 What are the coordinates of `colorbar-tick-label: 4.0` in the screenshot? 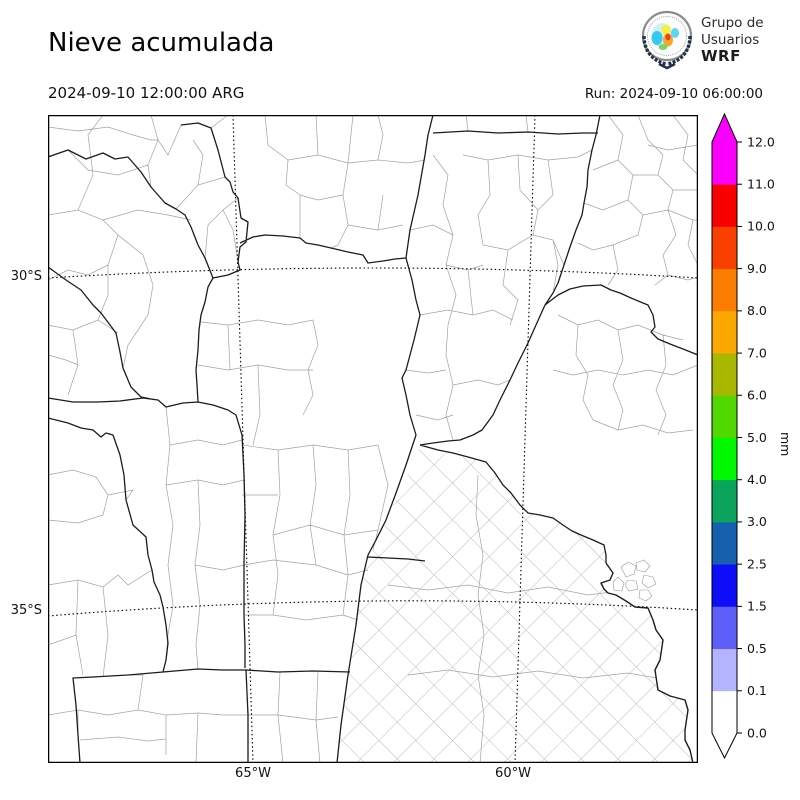 It's located at (757, 479).